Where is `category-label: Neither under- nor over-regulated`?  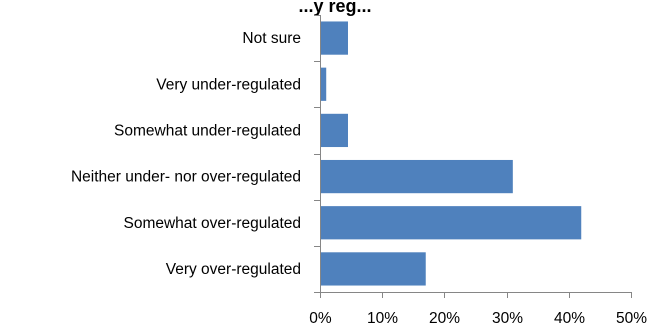
category-label: Neither under- nor over-regulated is located at coordinates (186, 177).